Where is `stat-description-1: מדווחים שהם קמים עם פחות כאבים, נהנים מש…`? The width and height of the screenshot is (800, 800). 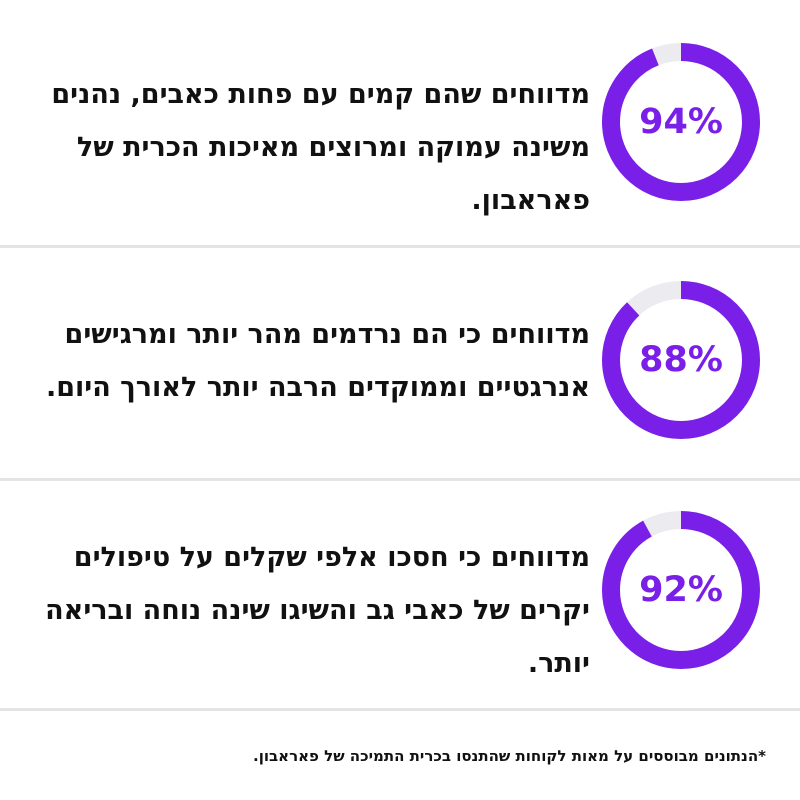 stat-description-1: מדווחים שהם קמים עם פחות כאבים, נהנים מש… is located at coordinates (320, 147).